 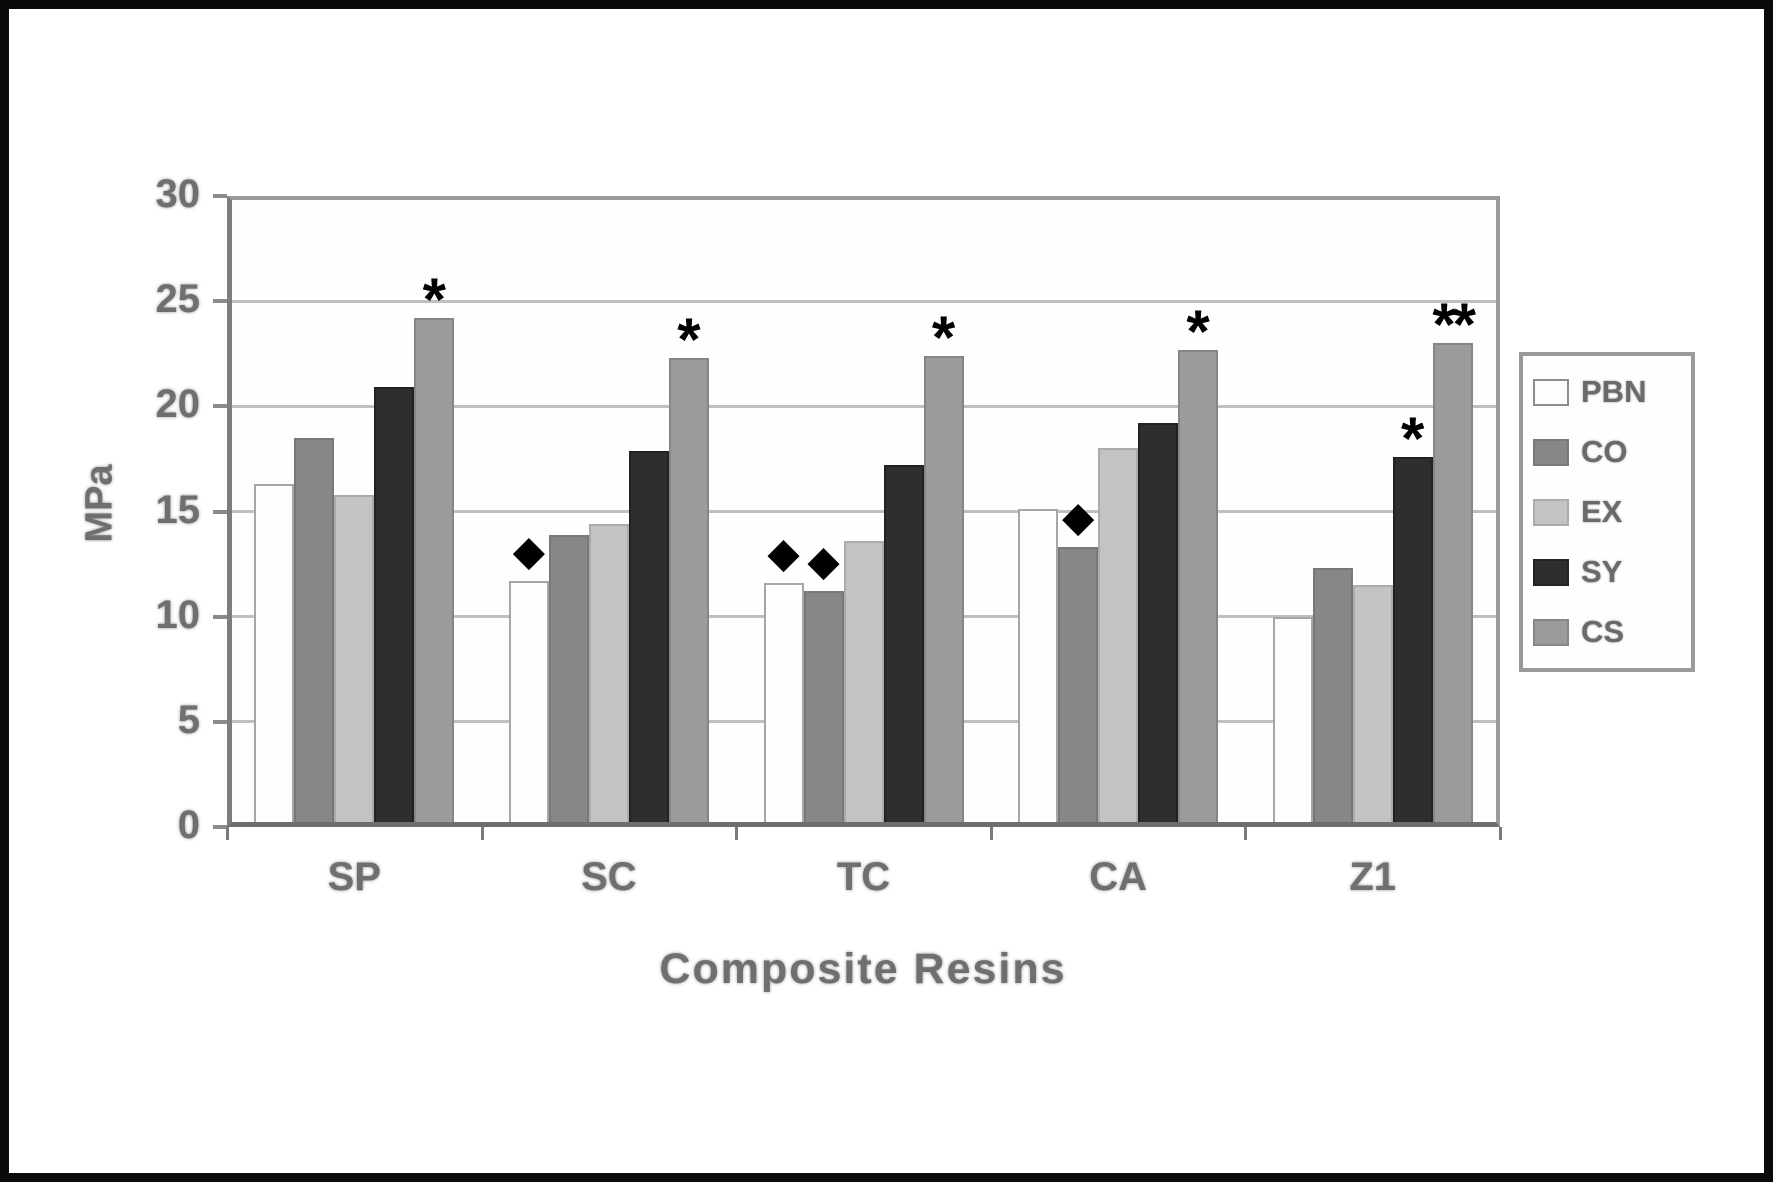 I want to click on y-axis-tick-label: 30, so click(x=178, y=194).